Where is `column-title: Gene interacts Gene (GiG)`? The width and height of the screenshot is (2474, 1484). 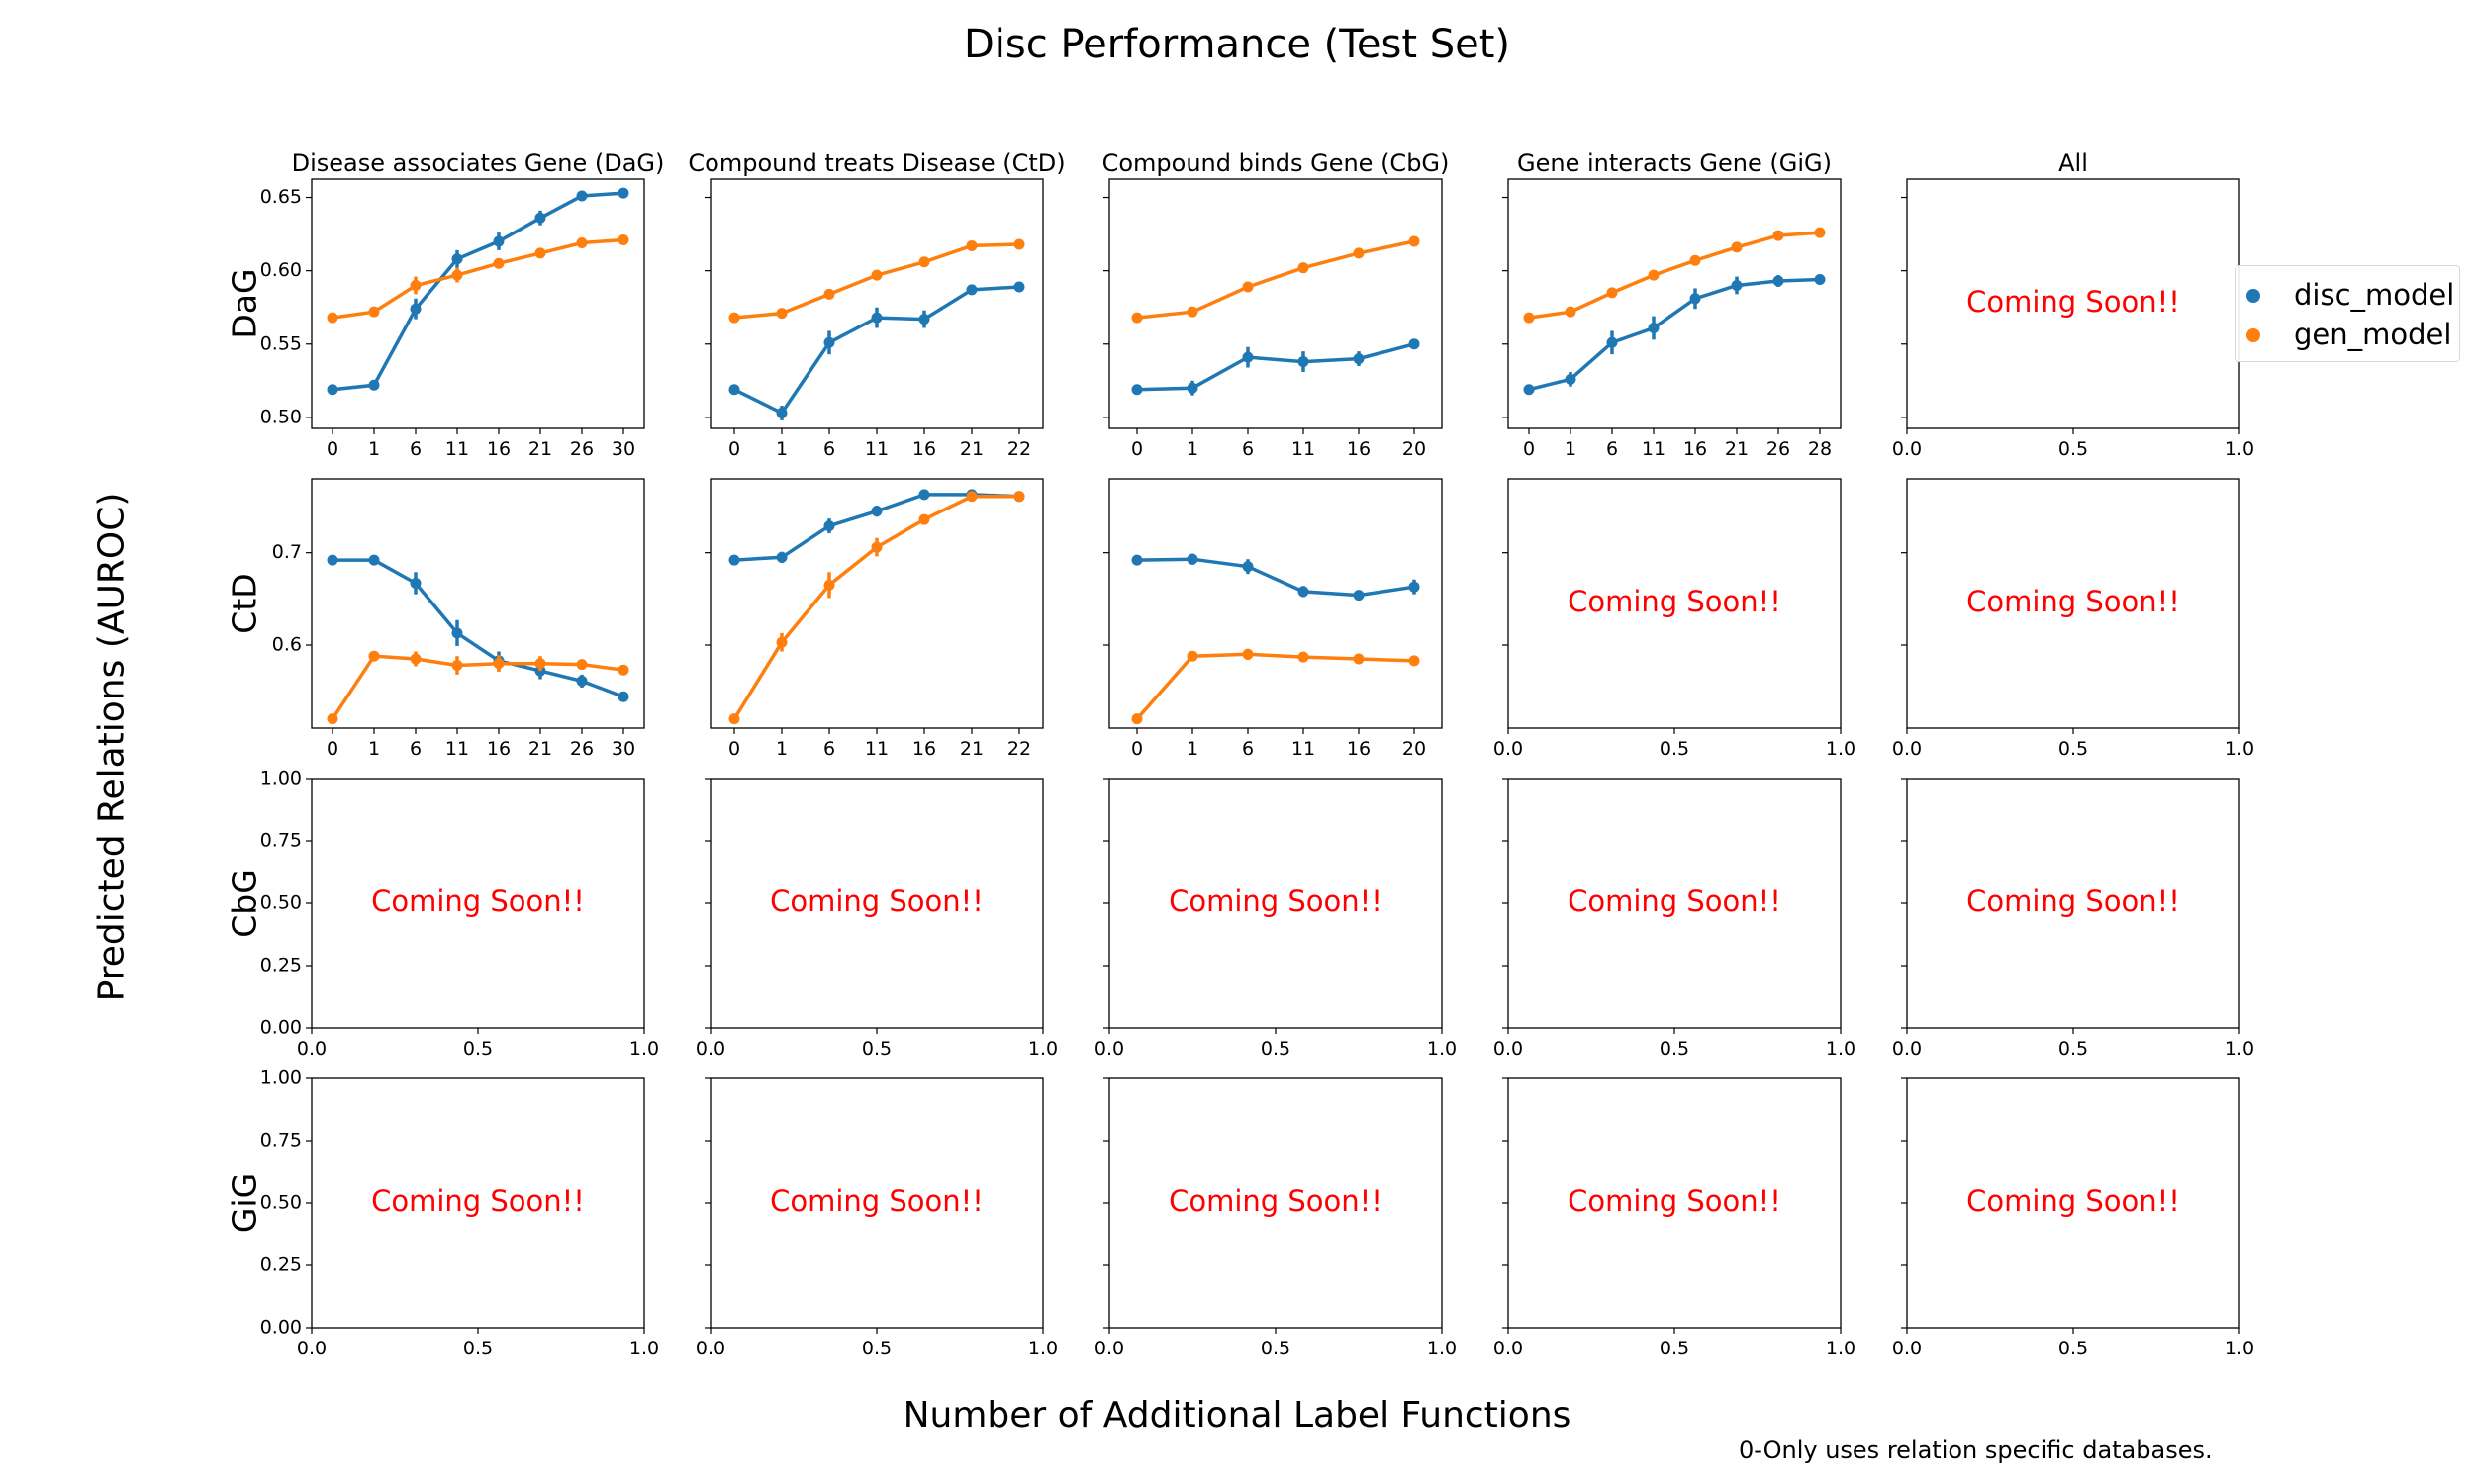
column-title: Gene interacts Gene (GiG) is located at coordinates (1675, 163).